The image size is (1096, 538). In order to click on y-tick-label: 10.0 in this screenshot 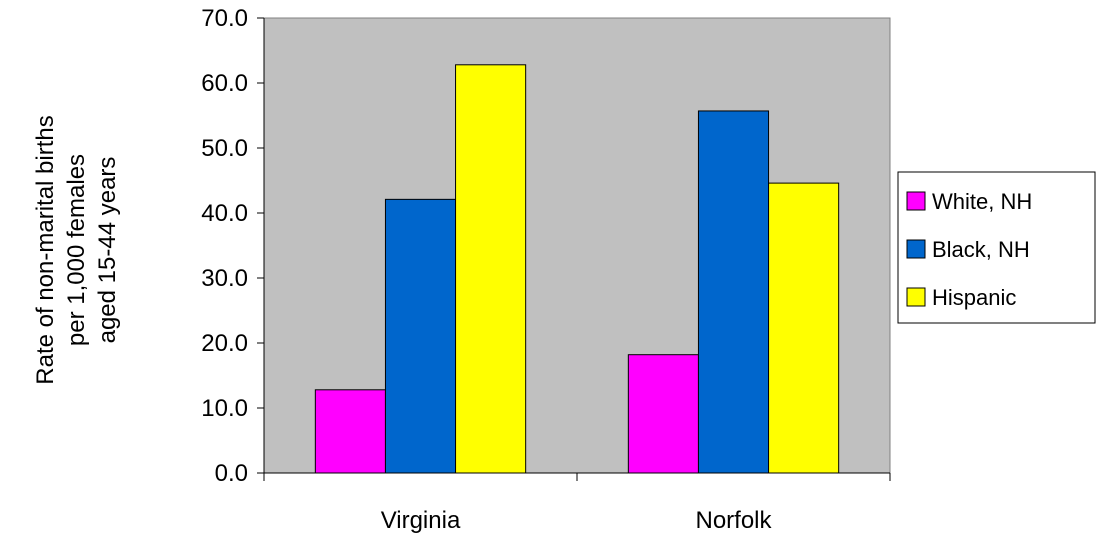, I will do `click(224, 408)`.